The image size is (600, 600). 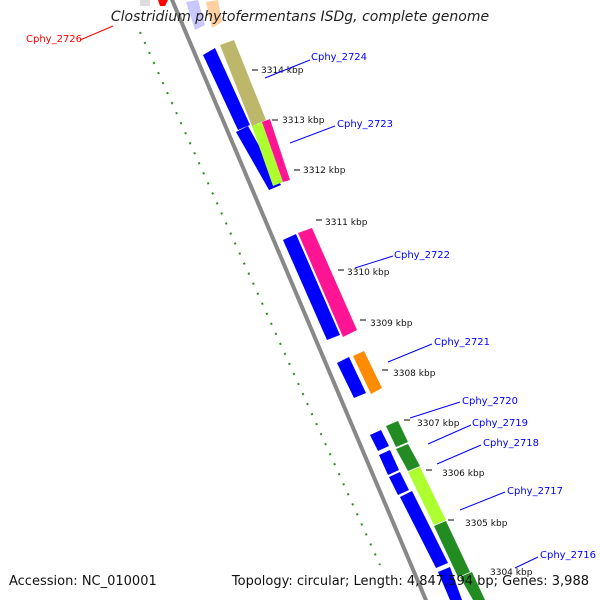 What do you see at coordinates (339, 57) in the screenshot?
I see `gene-label: Cphy_2724` at bounding box center [339, 57].